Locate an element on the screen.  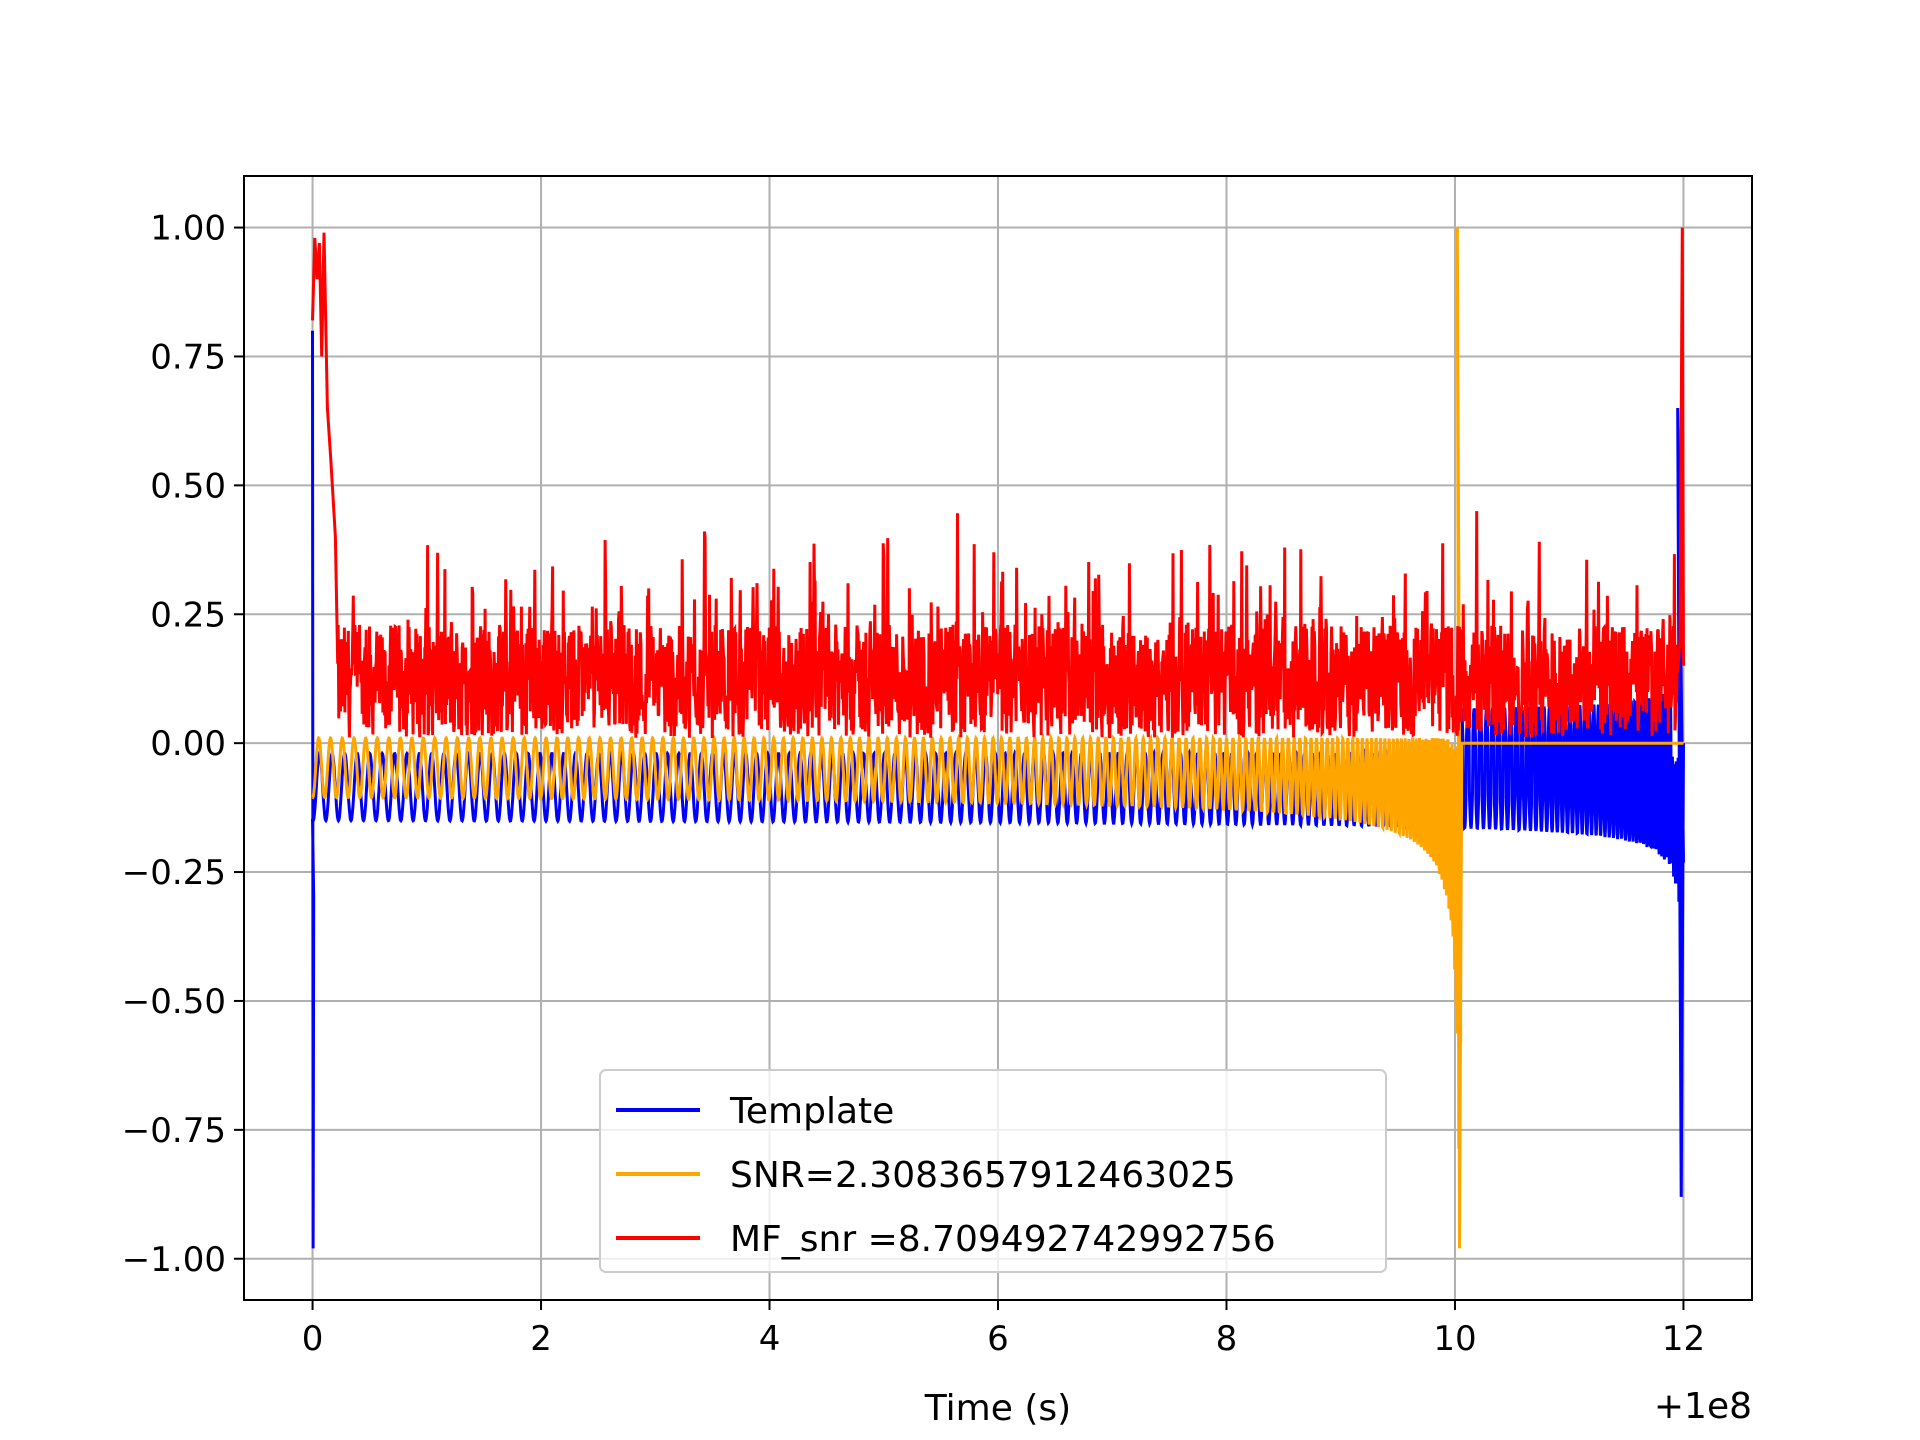
x-tick-label: 12 is located at coordinates (1683, 1339).